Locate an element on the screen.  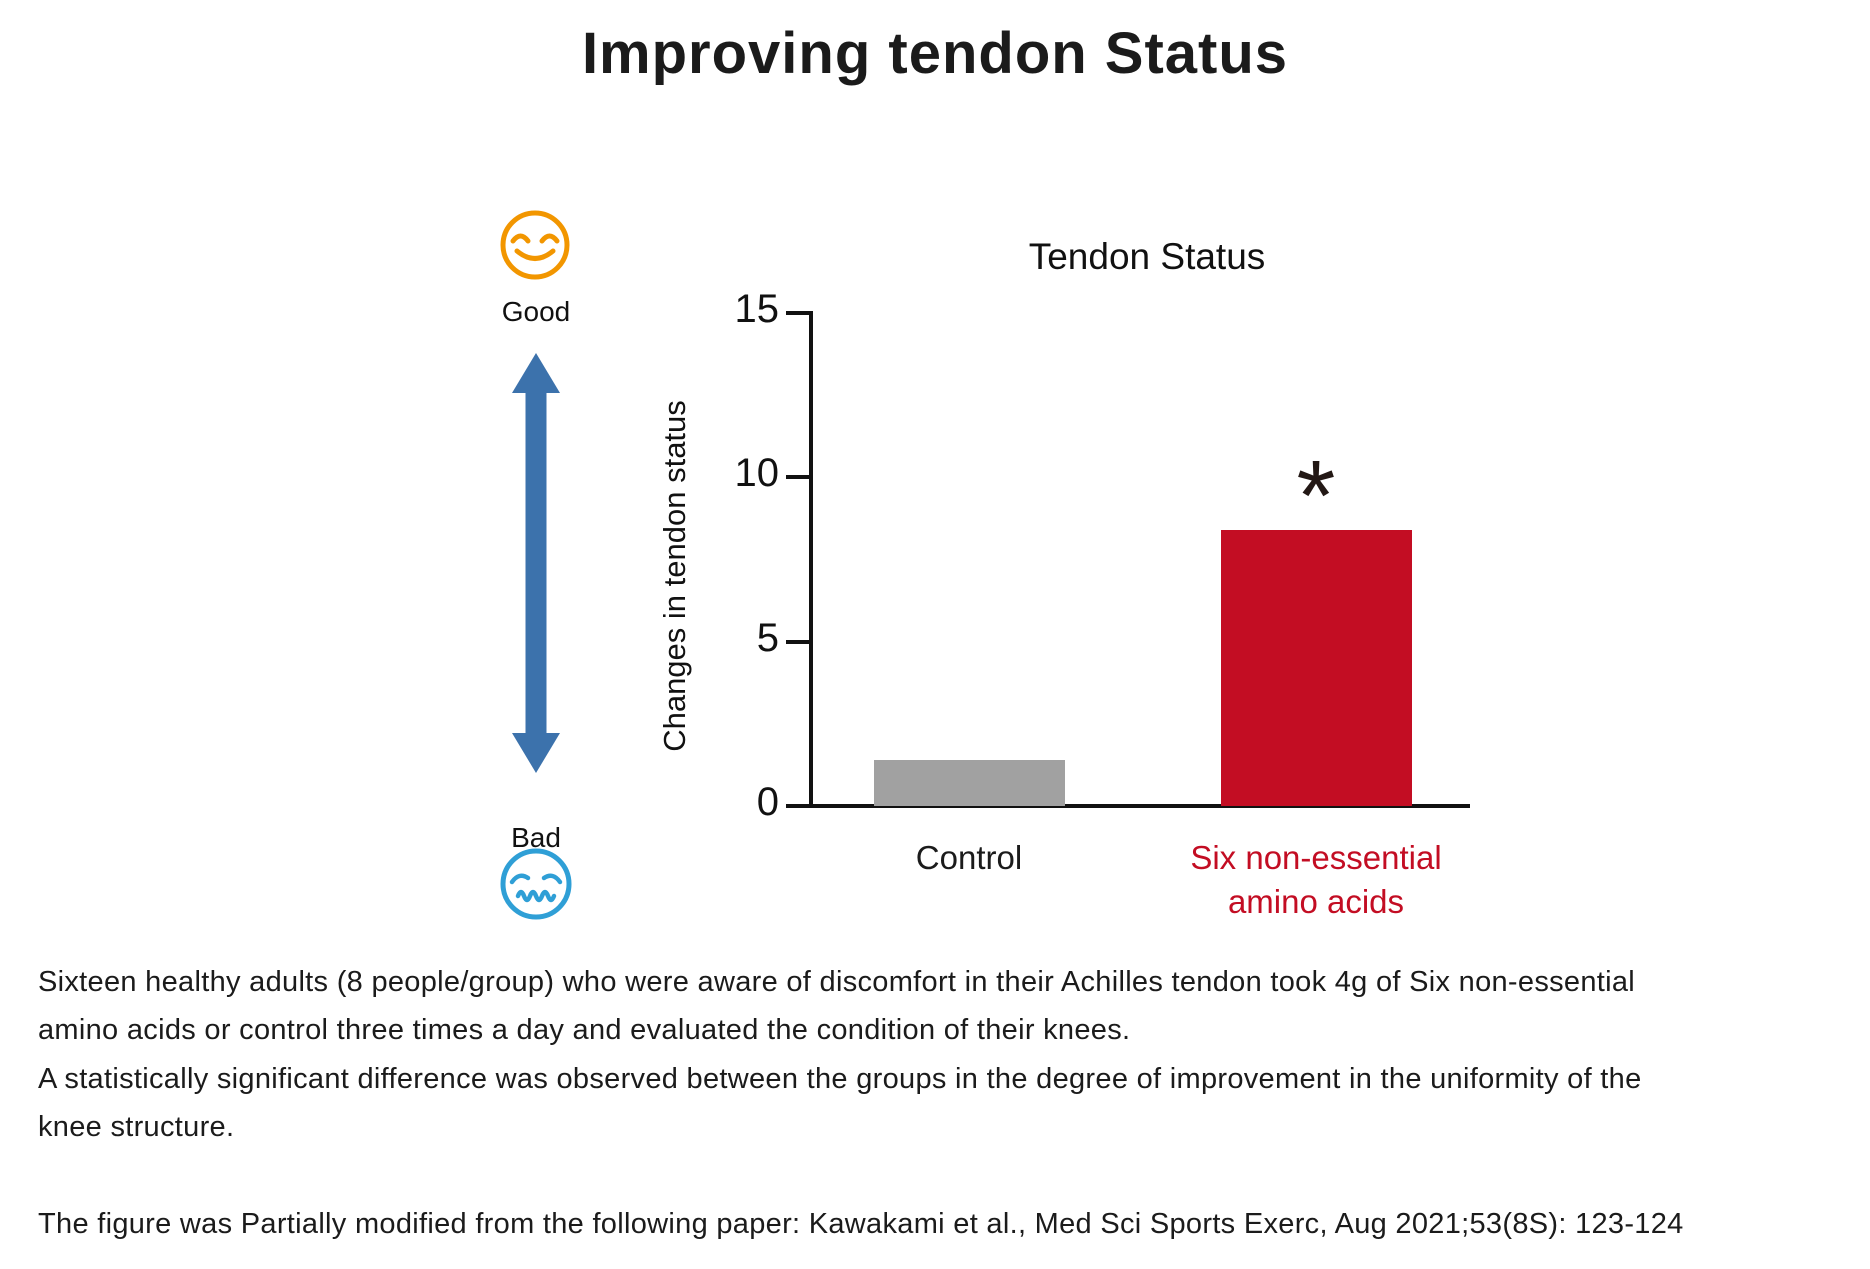
page-title: Improving tendon Status is located at coordinates (935, 53).